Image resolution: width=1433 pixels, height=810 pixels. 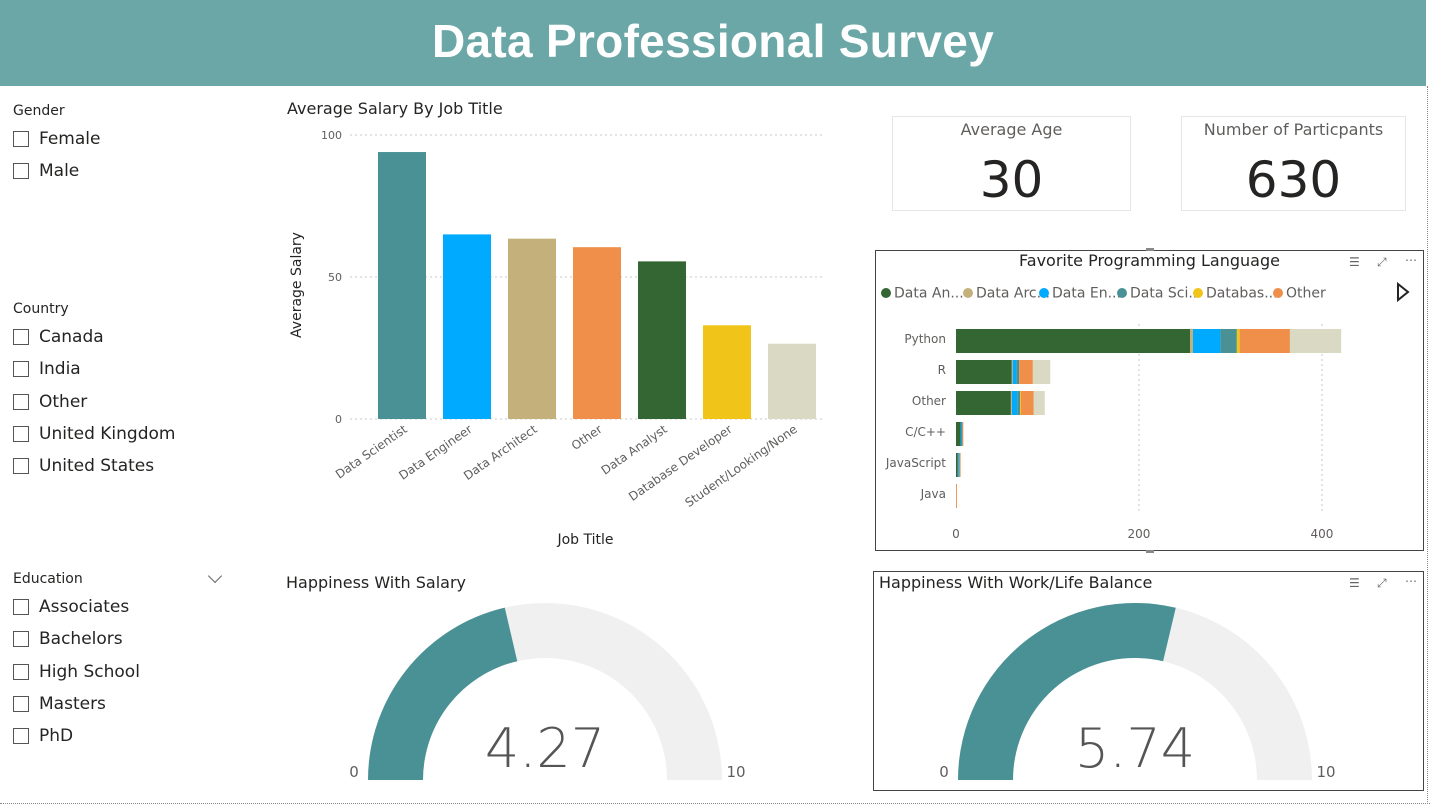 I want to click on country-option-united-states: United States, so click(x=83, y=466).